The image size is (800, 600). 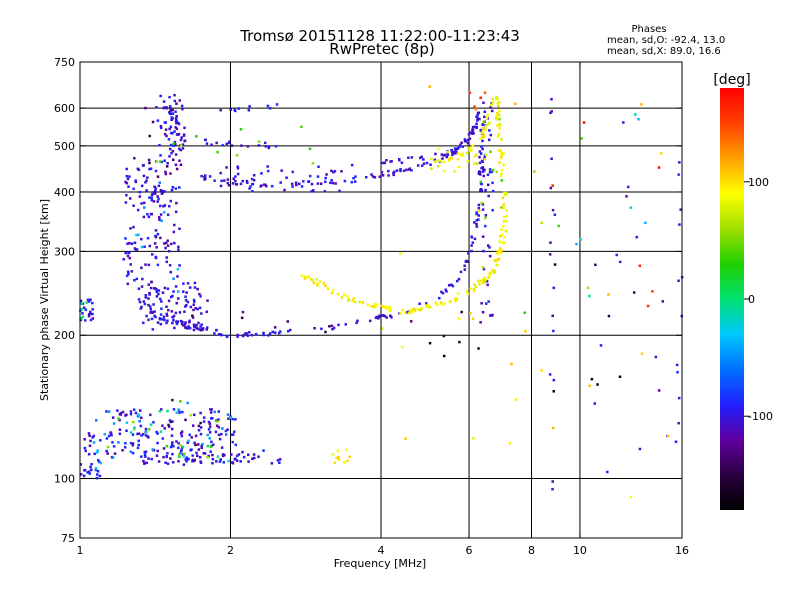 What do you see at coordinates (760, 416) in the screenshot?
I see `colorbar-tick-label: -100` at bounding box center [760, 416].